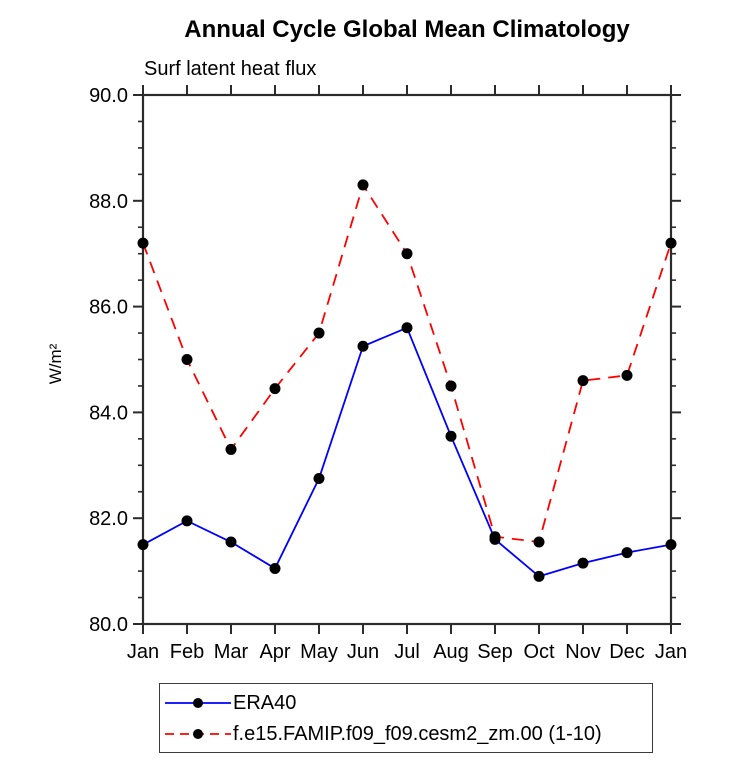  I want to click on x-tick-label: Jul, so click(407, 652).